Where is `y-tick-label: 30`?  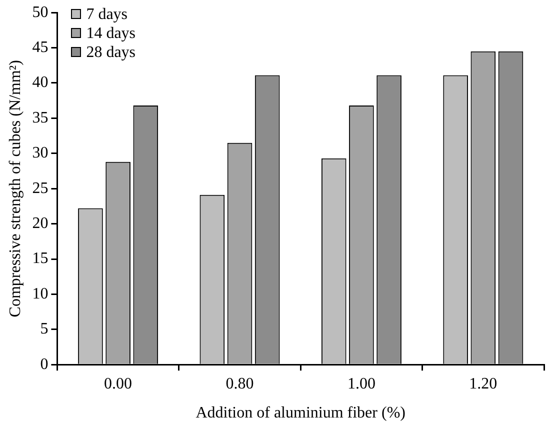 y-tick-label: 30 is located at coordinates (40, 153).